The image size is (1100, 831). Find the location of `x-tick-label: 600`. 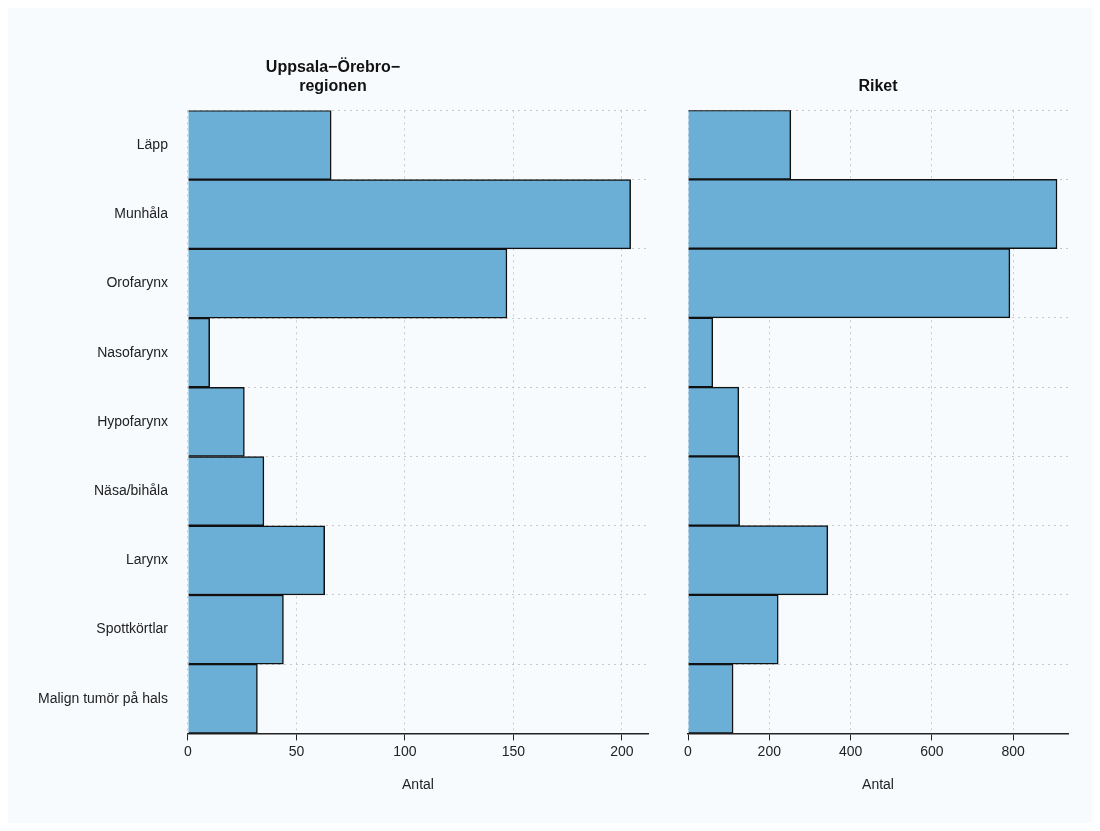

x-tick-label: 600 is located at coordinates (932, 750).